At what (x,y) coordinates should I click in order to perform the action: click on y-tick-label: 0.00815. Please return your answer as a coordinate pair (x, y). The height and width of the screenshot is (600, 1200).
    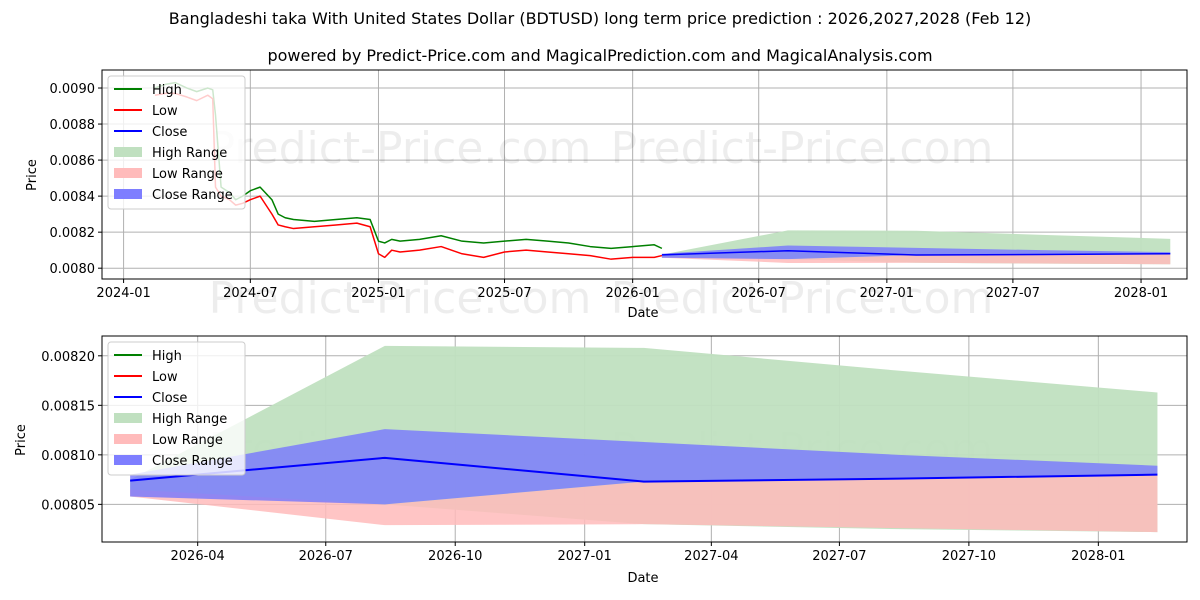
    Looking at the image, I should click on (68, 406).